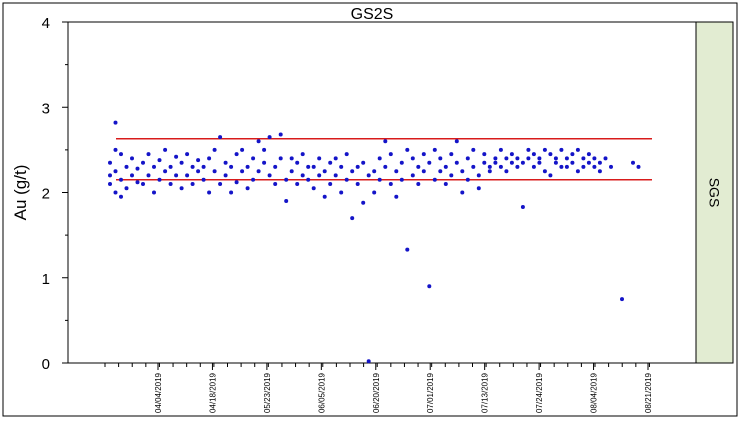  What do you see at coordinates (485, 392) in the screenshot?
I see `x-tick-label: 07/13/2019` at bounding box center [485, 392].